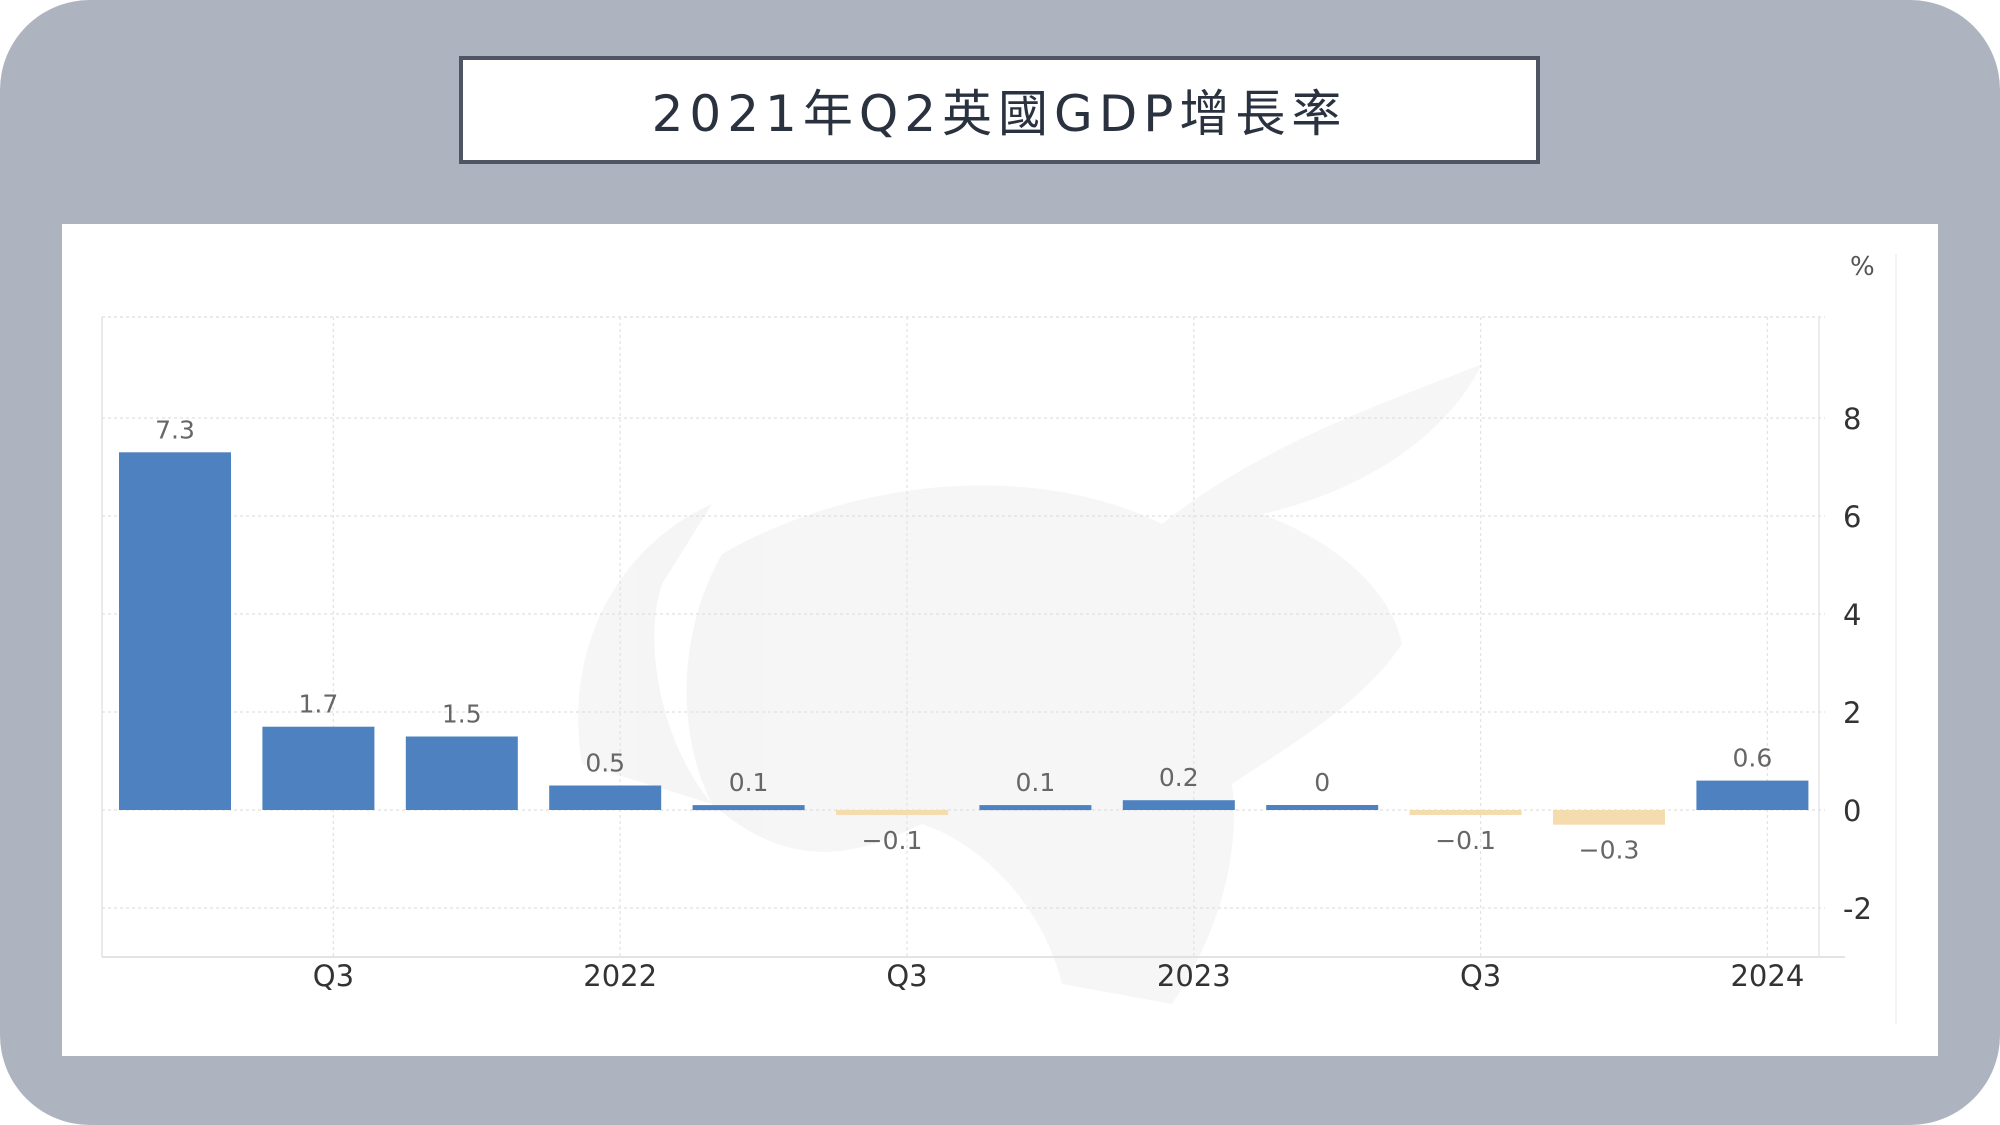 The width and height of the screenshot is (2000, 1125). What do you see at coordinates (999, 114) in the screenshot?
I see `page-title: 2021年Q2英國GDP增長率` at bounding box center [999, 114].